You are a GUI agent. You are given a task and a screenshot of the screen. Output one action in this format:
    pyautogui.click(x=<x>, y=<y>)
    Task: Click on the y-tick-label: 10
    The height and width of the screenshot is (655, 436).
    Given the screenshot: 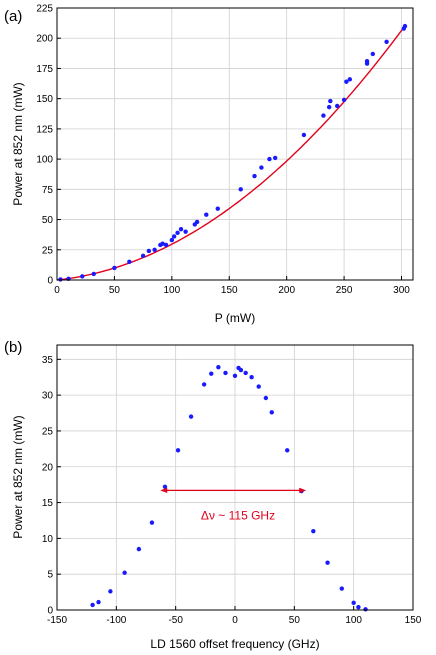 What is the action you would take?
    pyautogui.click(x=48, y=539)
    